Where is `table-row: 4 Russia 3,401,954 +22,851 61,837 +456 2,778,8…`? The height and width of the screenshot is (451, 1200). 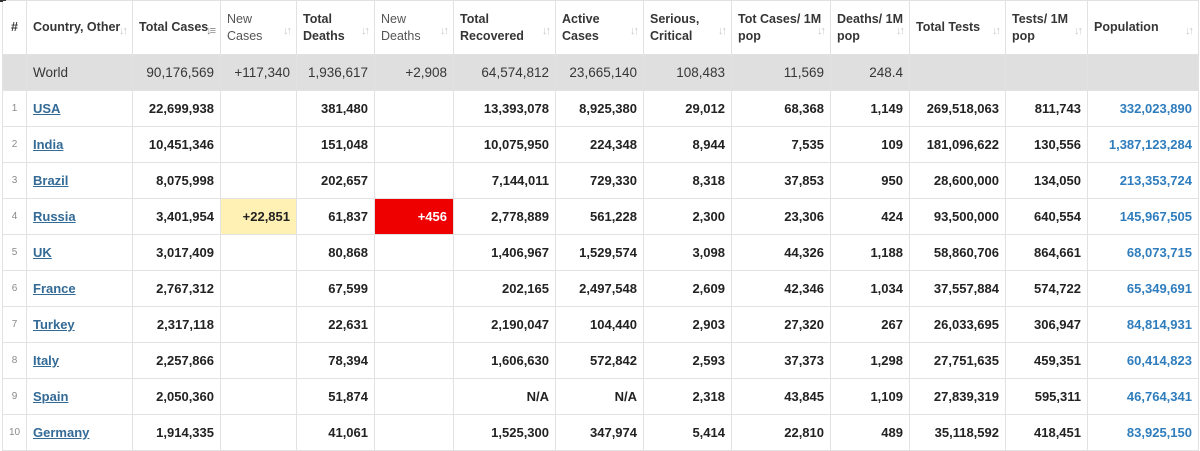
table-row: 4 Russia 3,401,954 +22,851 61,837 +456 2,778,8… is located at coordinates (600, 216).